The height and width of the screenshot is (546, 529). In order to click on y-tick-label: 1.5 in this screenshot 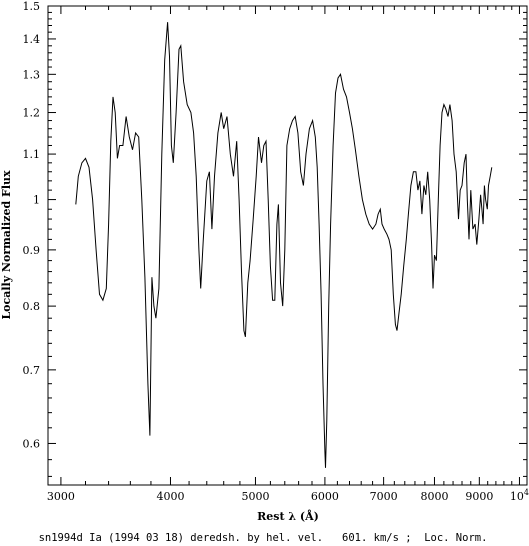, I will do `click(32, 6)`.